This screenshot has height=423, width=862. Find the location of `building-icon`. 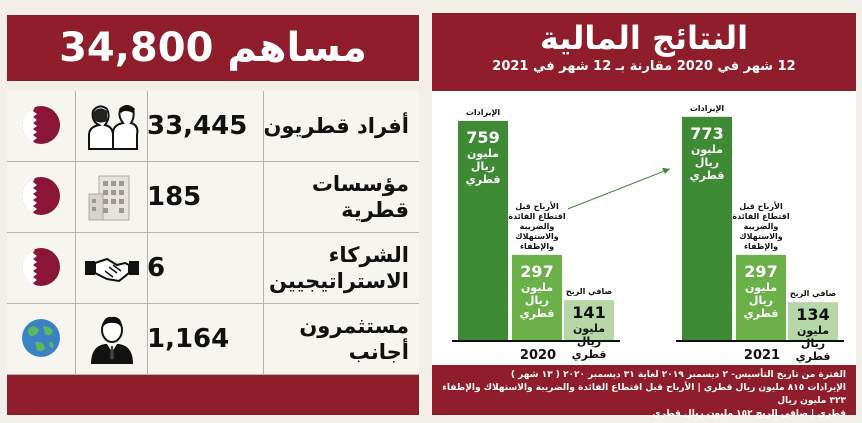

building-icon is located at coordinates (109, 198).